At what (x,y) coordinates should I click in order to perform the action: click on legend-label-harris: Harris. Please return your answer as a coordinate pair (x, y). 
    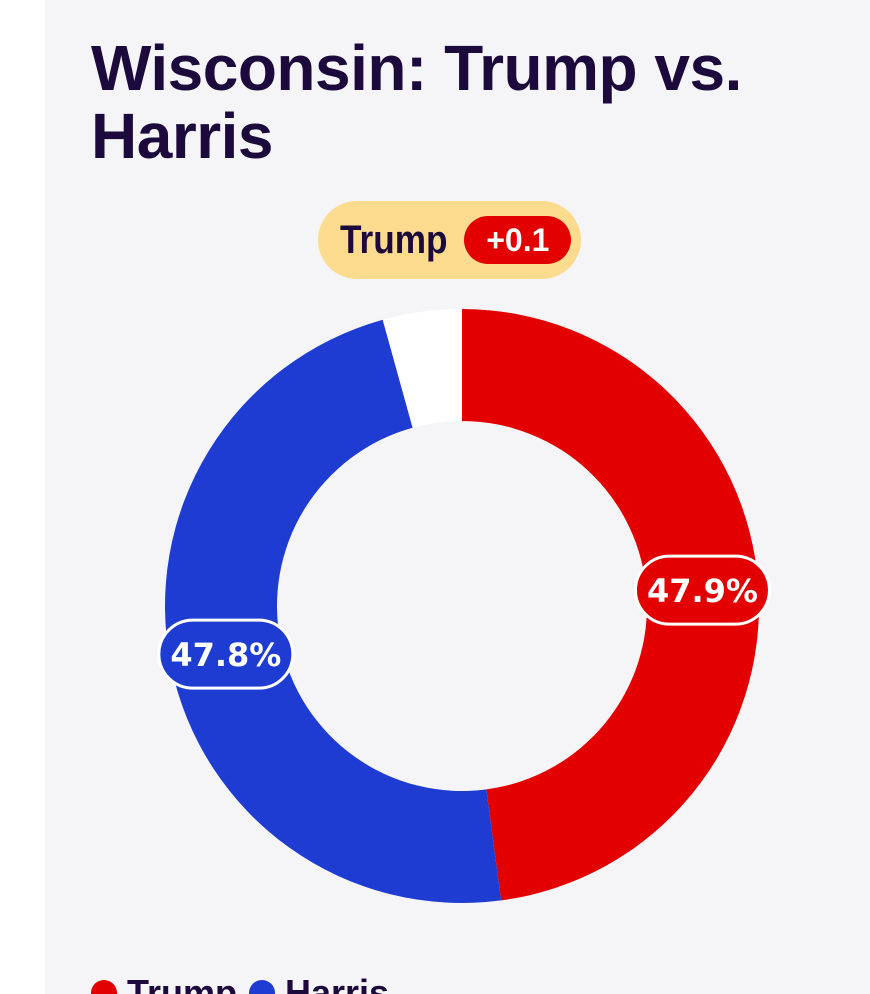
    Looking at the image, I should click on (337, 983).